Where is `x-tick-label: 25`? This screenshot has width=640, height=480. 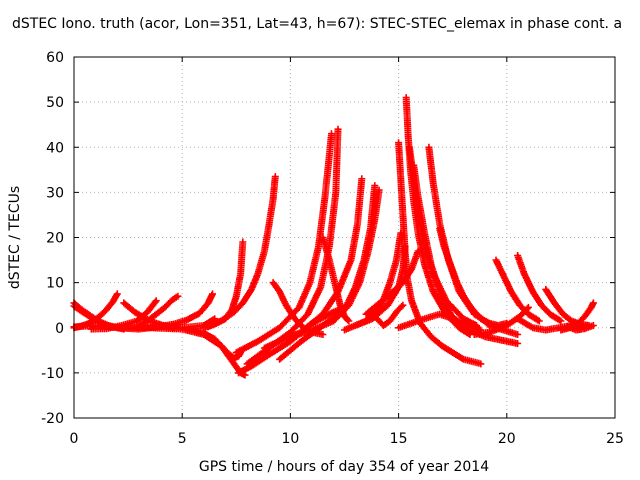
x-tick-label: 25 is located at coordinates (615, 439).